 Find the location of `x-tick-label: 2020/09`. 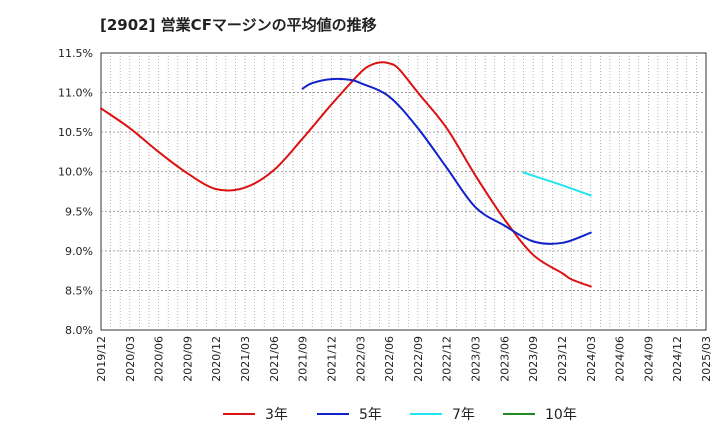

x-tick-label: 2020/09 is located at coordinates (187, 359).